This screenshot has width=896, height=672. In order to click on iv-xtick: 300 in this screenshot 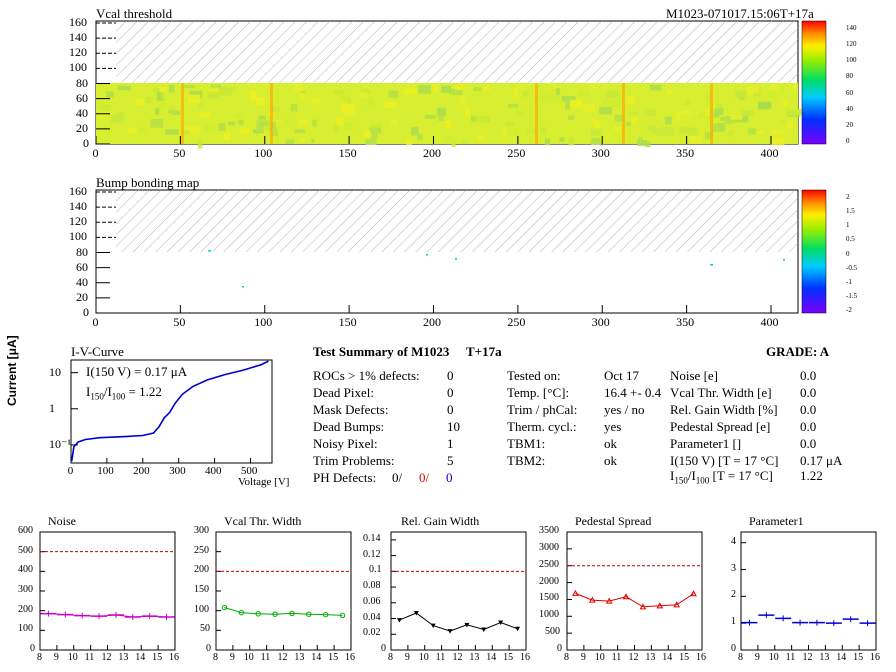, I will do `click(177, 471)`.